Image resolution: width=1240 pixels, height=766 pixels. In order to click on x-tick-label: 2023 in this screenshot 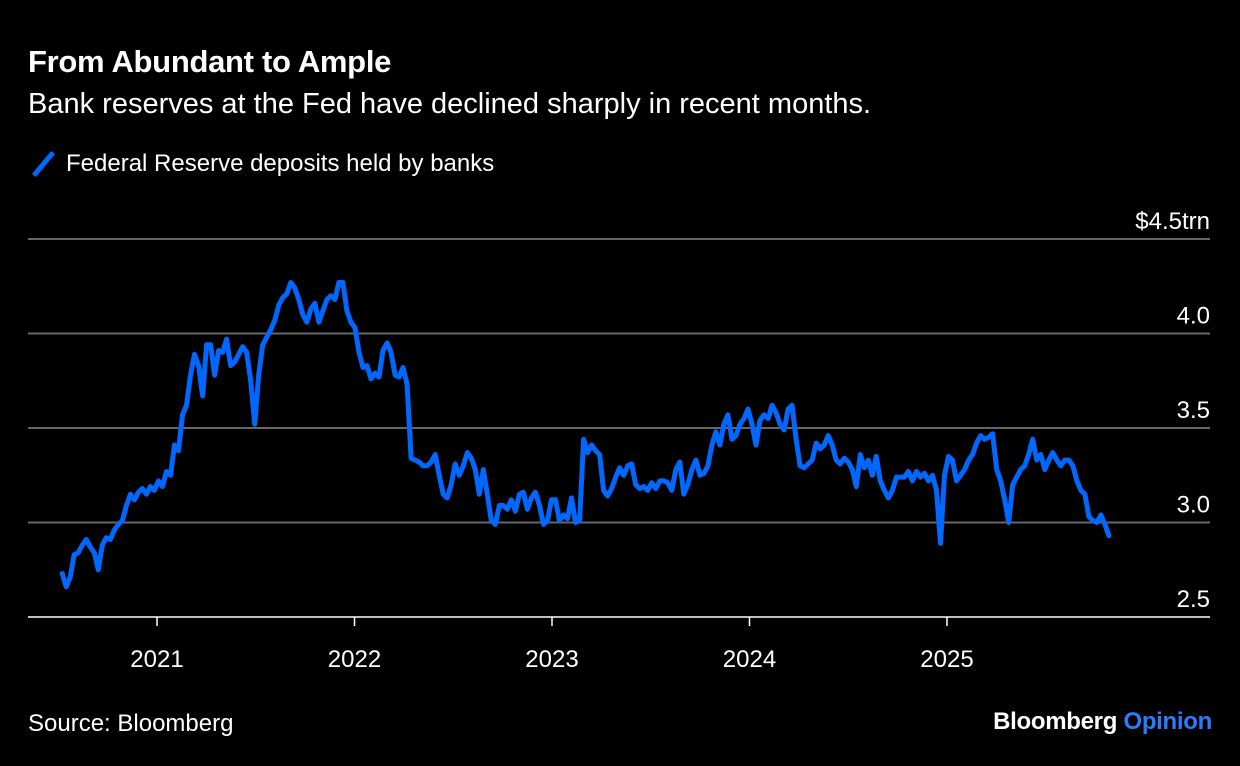, I will do `click(551, 659)`.